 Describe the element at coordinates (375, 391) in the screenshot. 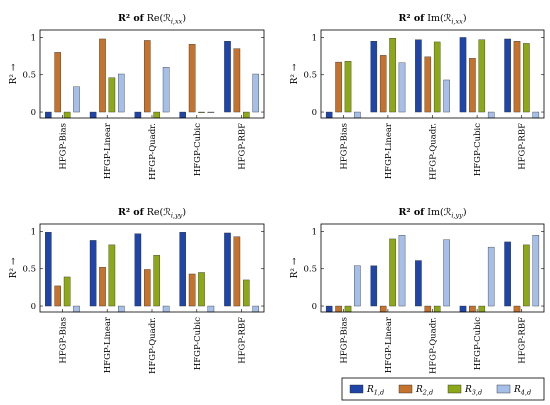

I see `legend-label-1: R1,d` at that location.